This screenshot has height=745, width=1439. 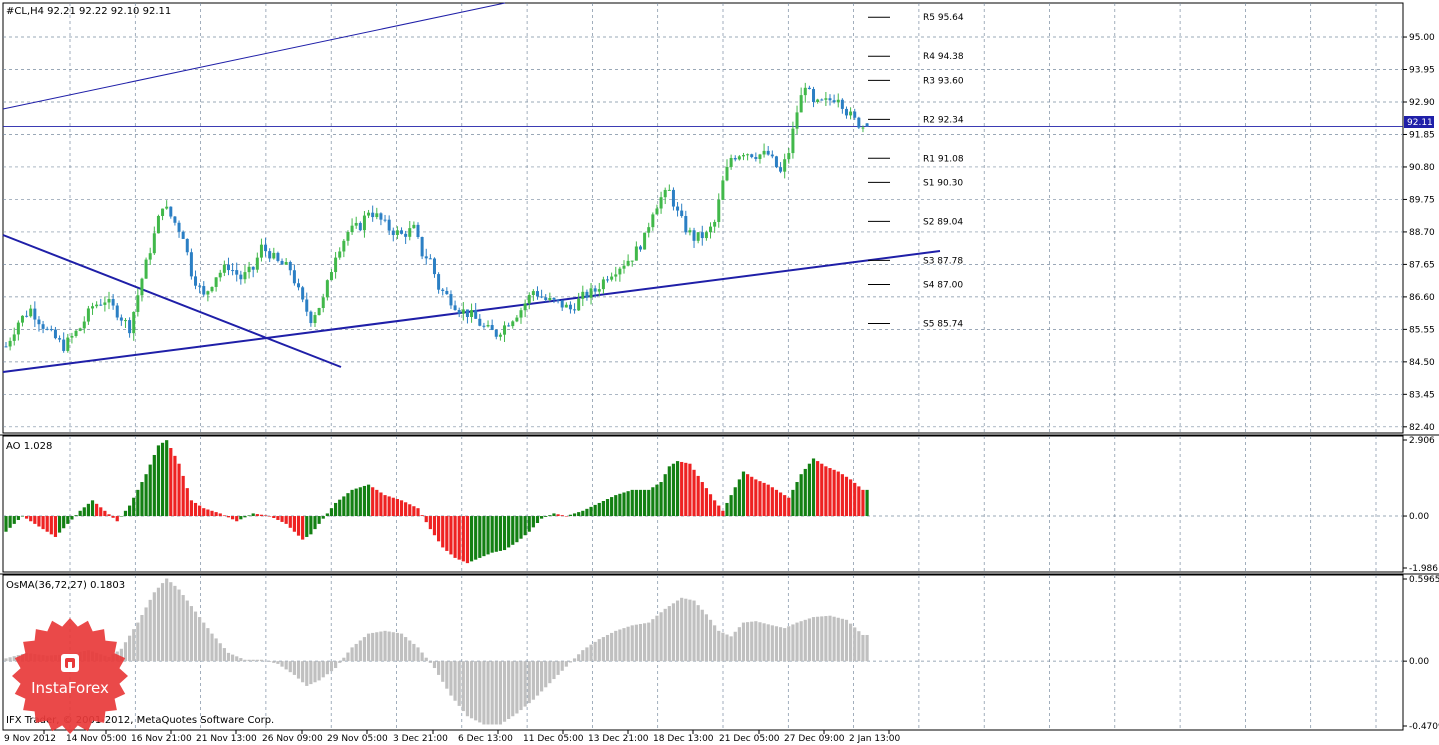 I want to click on main-title: #CL,H4 92.21 92.22 92.10 92.11, so click(x=88, y=11).